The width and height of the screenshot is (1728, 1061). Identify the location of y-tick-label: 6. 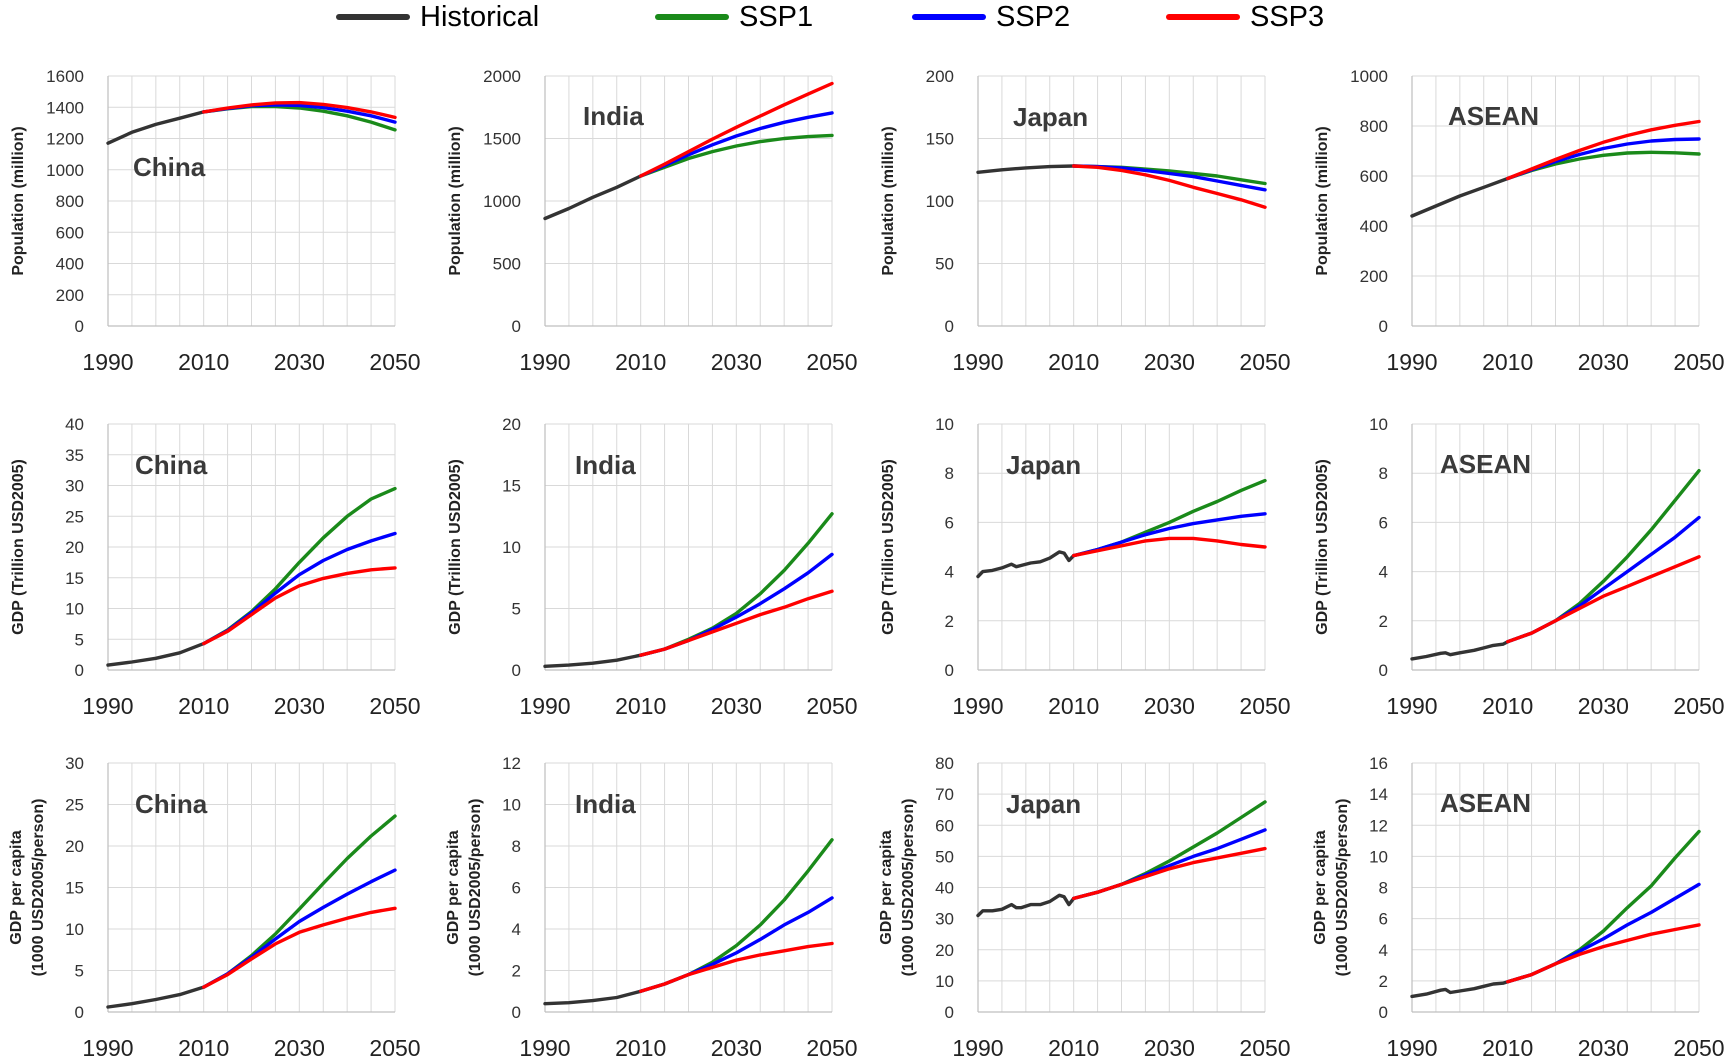
(949, 522).